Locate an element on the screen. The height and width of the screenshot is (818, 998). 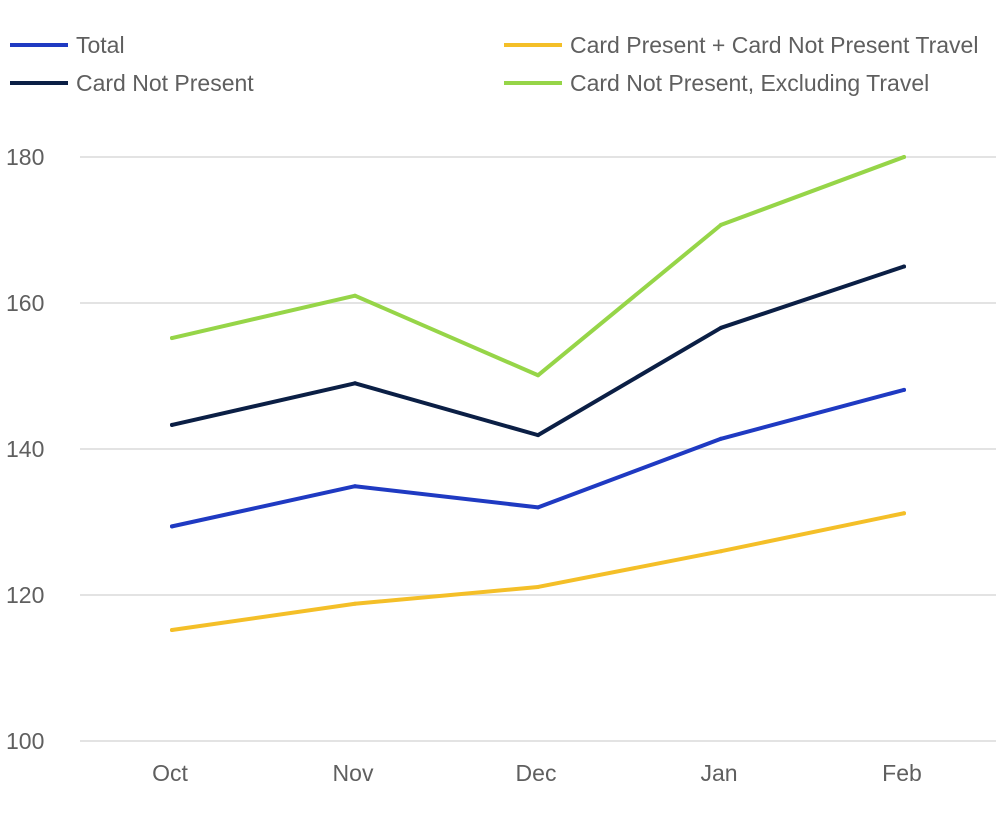
data-point-card-not-present-nov is located at coordinates (355, 383).